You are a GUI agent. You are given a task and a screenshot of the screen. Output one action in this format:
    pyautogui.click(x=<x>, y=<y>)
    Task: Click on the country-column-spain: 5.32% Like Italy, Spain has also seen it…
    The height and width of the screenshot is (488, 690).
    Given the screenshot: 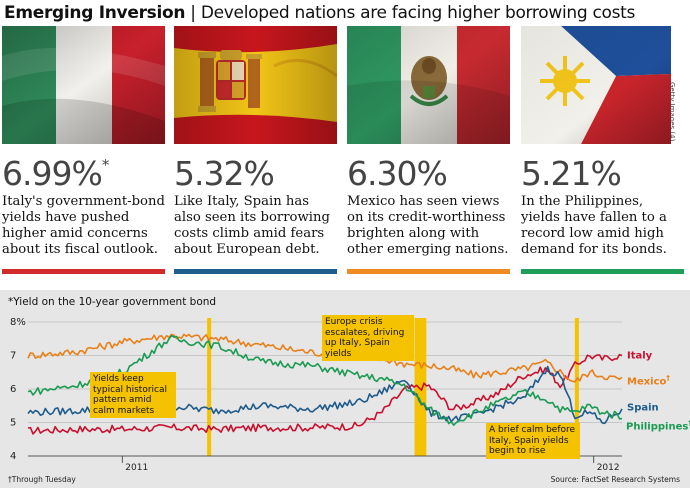 What is the action you would take?
    pyautogui.click(x=255, y=150)
    